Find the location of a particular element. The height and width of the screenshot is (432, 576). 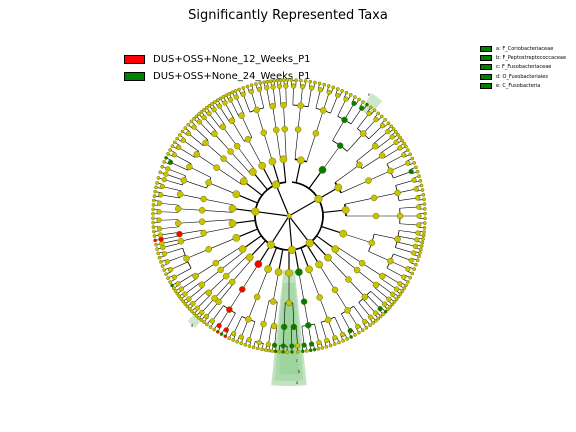

clade-legend-item: e: C_Fusobacteria is located at coordinates (523, 85).